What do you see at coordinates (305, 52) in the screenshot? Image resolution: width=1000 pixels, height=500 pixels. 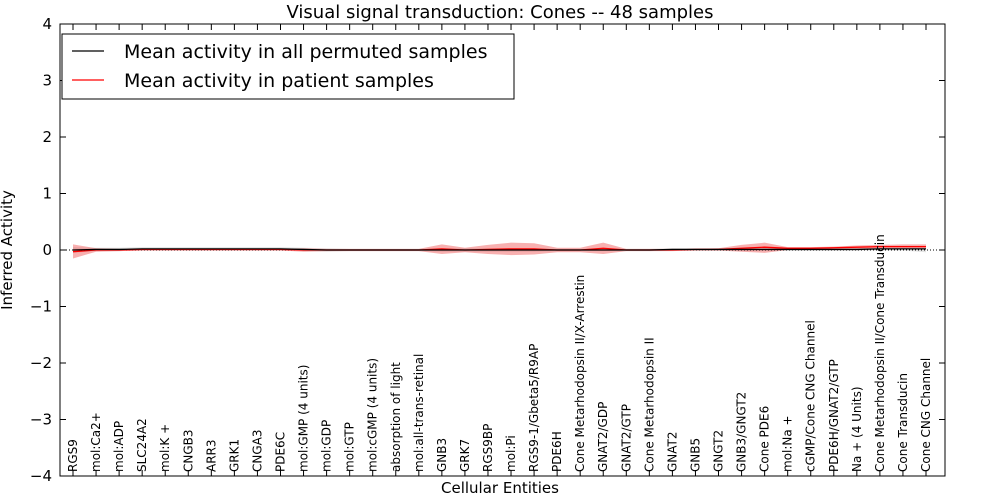 I see `legend-label-permuted: Mean activity in all permuted samples` at bounding box center [305, 52].